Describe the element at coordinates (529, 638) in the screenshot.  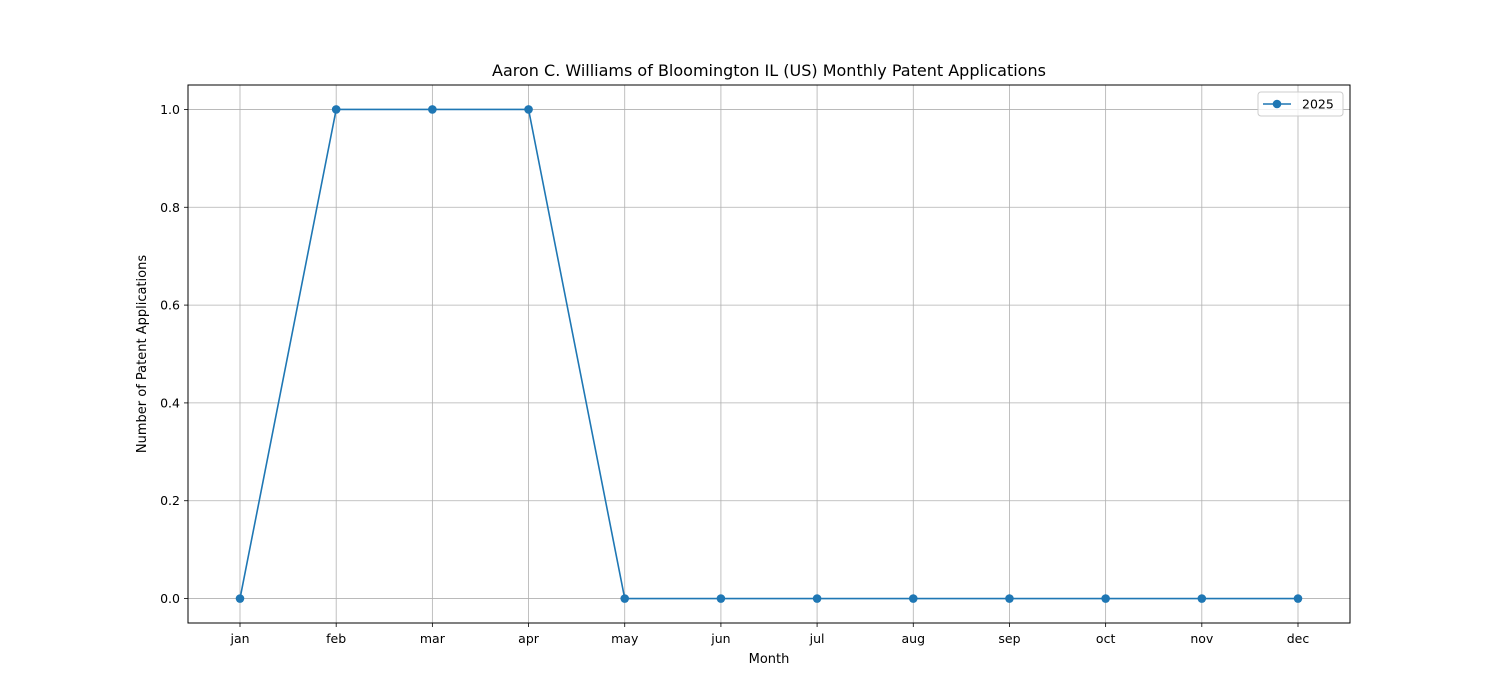
I see `x-tick-label: apr` at that location.